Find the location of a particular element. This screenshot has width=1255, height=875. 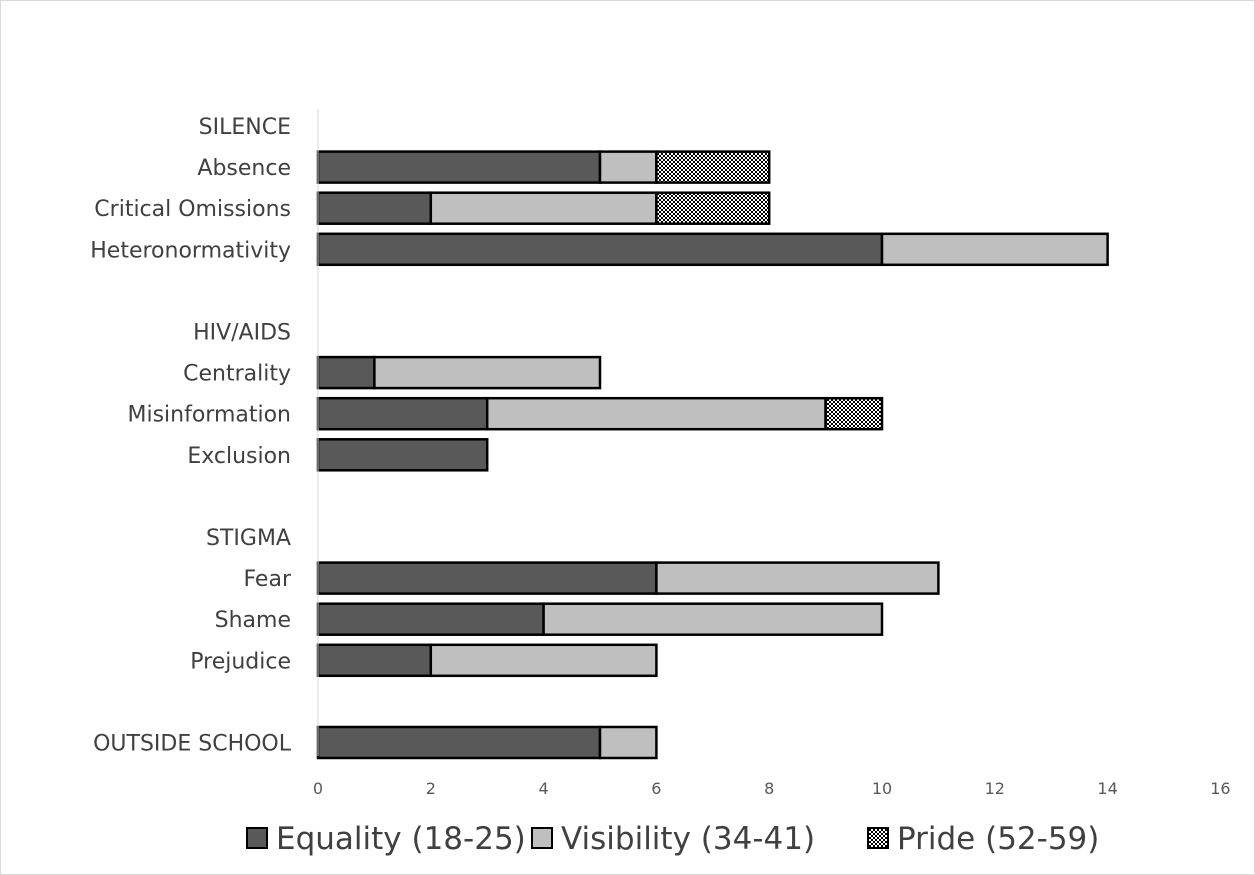

category-label-hiv-aids: HIV/AIDS is located at coordinates (242, 333).